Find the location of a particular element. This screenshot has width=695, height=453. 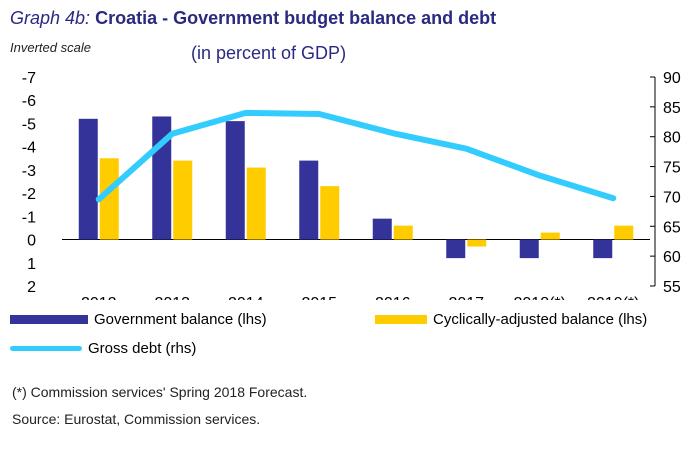

legend-item-cyclically-adjusted: Cyclically-adjusted balance (lhs) is located at coordinates (511, 319).